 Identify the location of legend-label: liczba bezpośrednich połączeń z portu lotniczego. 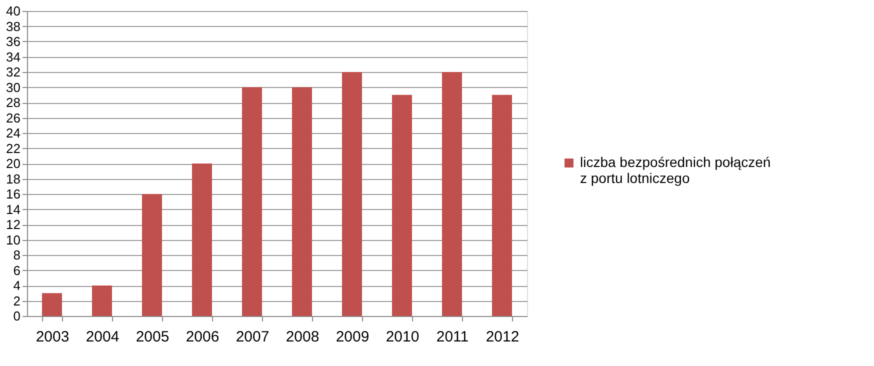
(675, 170).